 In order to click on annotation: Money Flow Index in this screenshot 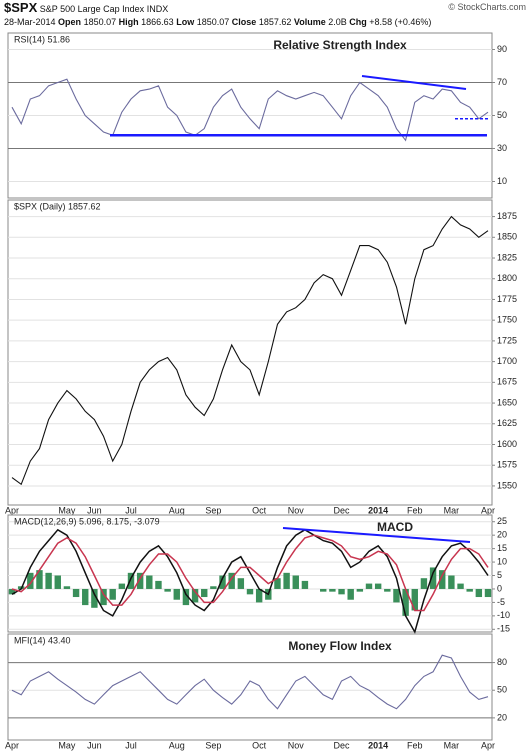, I will do `click(340, 646)`.